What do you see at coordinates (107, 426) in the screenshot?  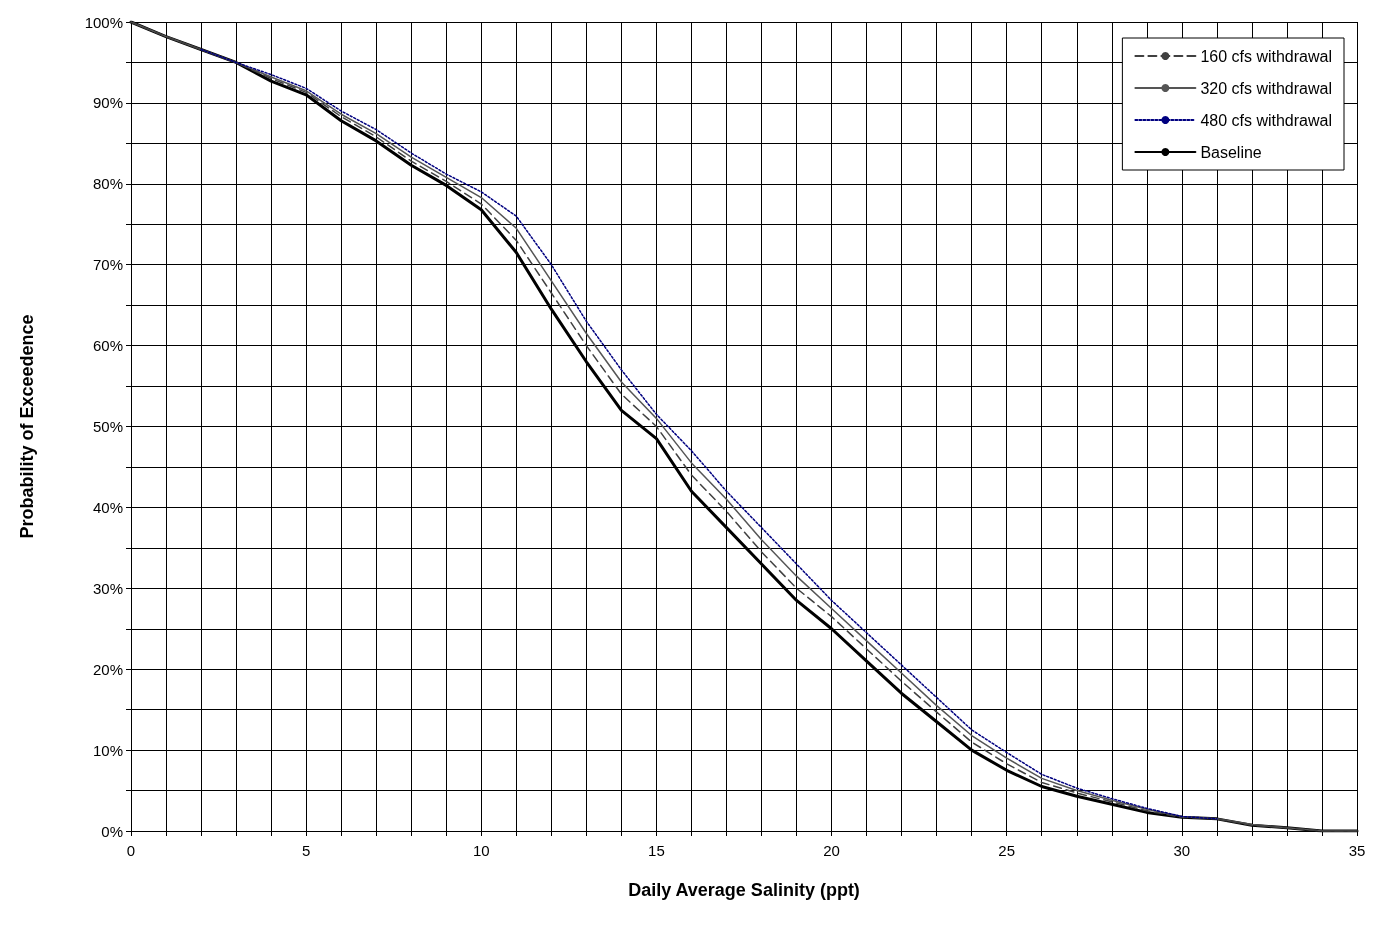 I see `y-tick-label: 50%` at bounding box center [107, 426].